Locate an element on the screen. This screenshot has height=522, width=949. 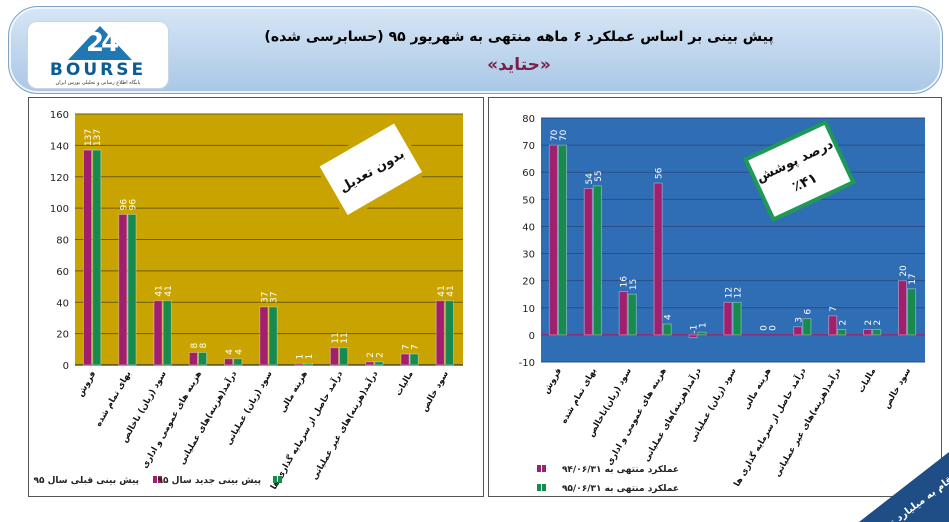
badge-box is located at coordinates (799, 171).